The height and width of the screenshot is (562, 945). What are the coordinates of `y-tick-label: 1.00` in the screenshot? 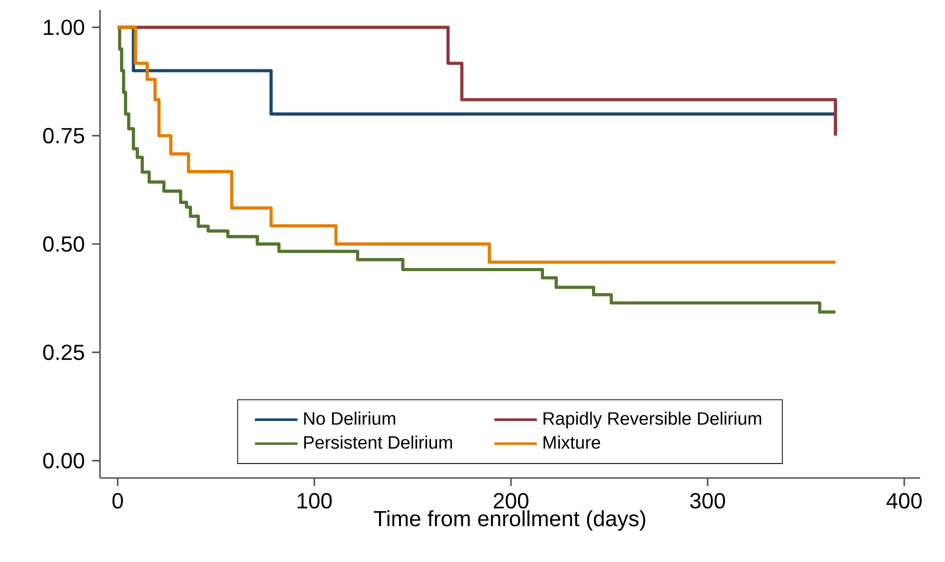 It's located at (64, 28).